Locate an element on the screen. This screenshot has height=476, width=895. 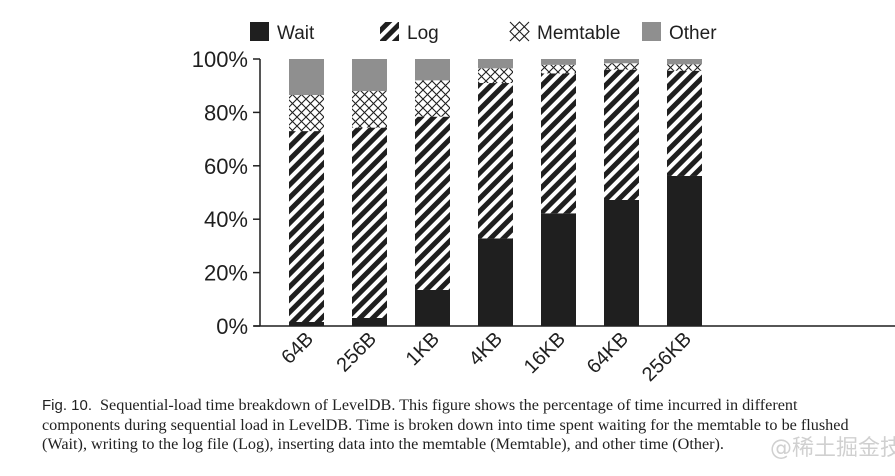
bar-other-64kb is located at coordinates (621, 61).